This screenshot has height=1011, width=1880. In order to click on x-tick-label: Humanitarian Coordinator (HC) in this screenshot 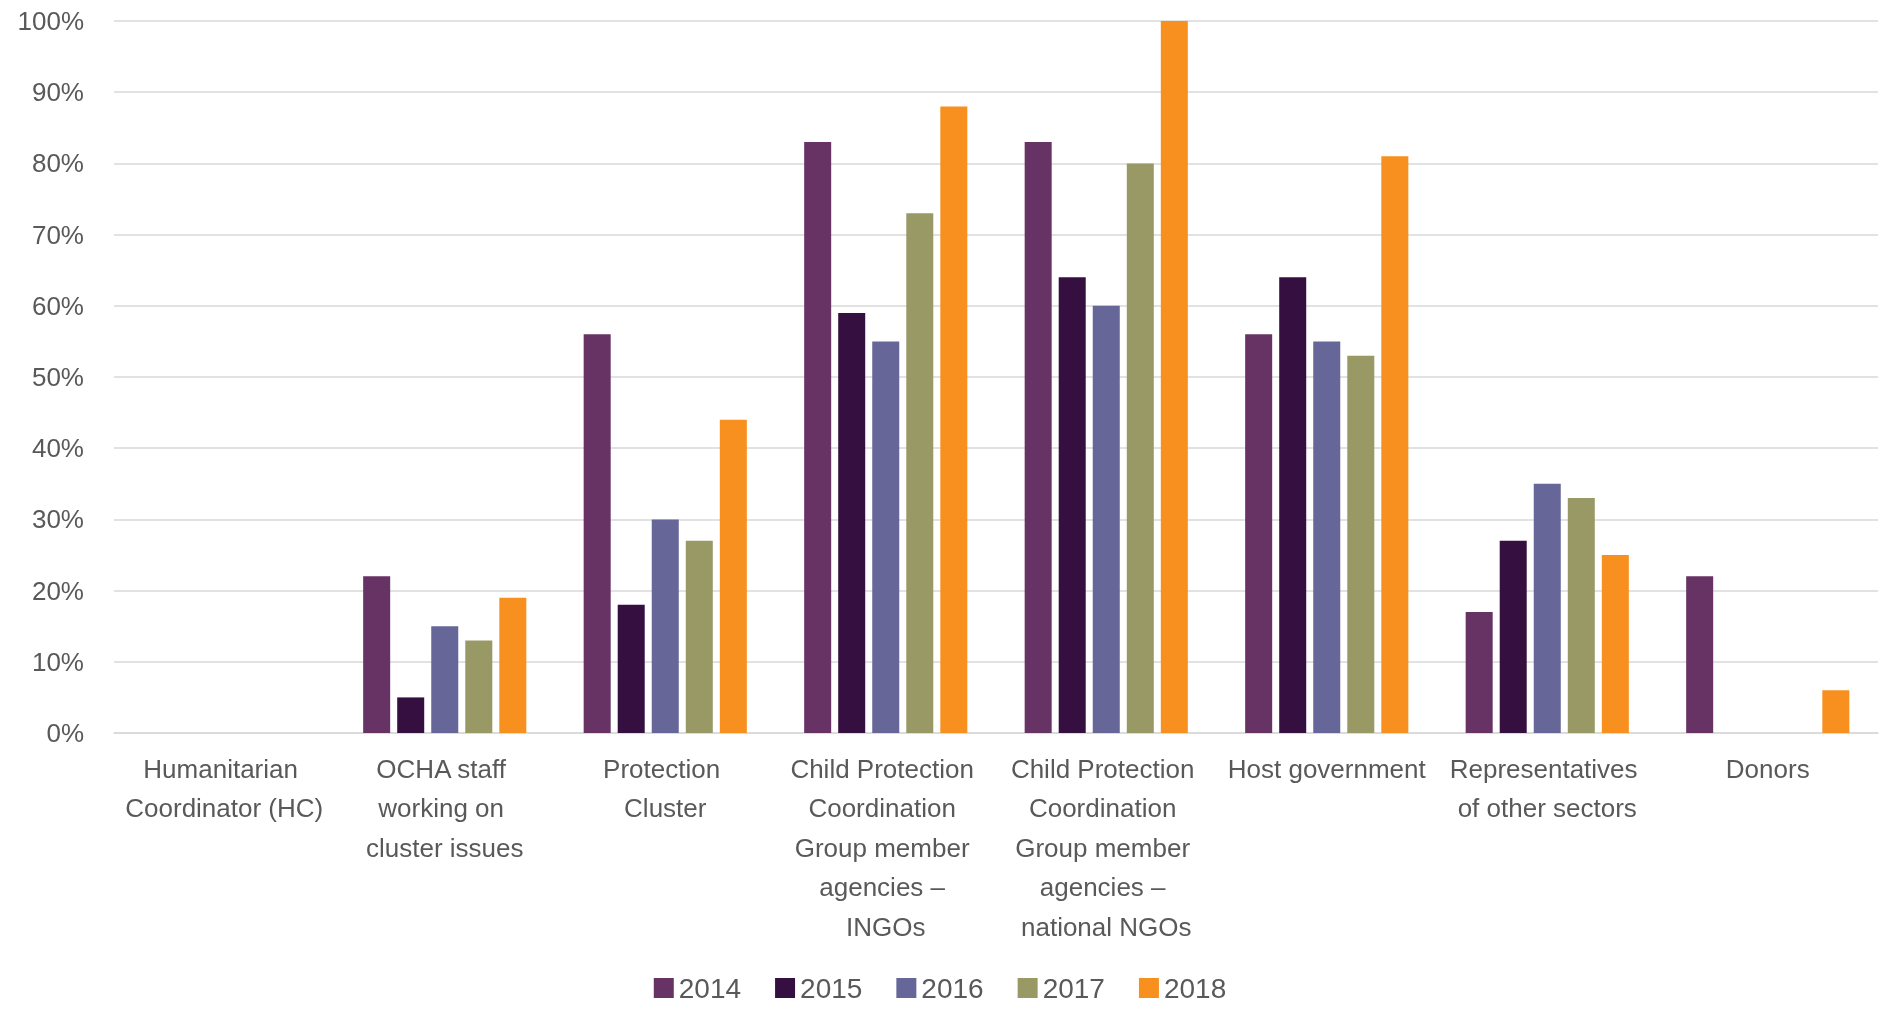, I will do `click(224, 788)`.